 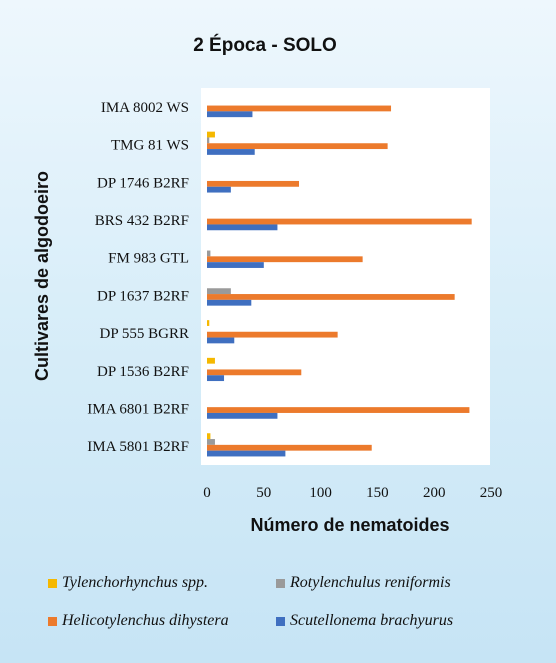 I want to click on x-tick-label: 50, so click(x=263, y=493).